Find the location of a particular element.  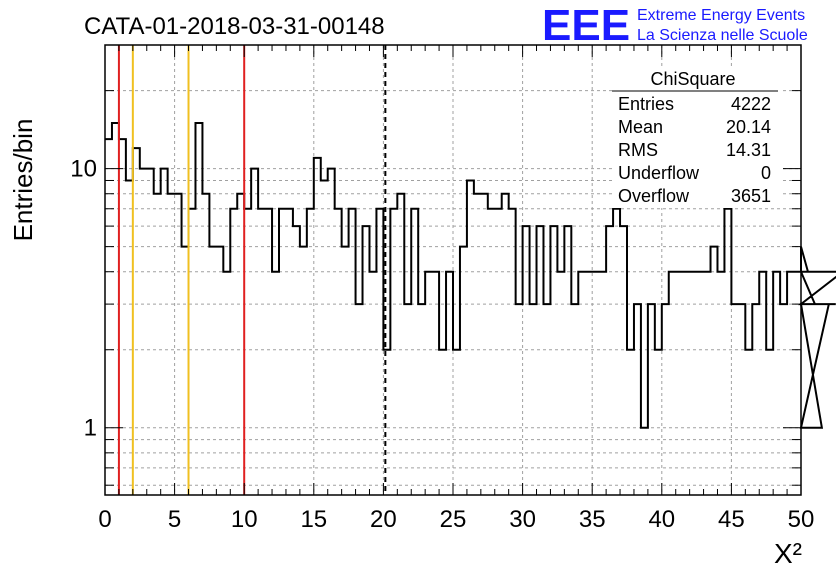

stats-row-label: Mean is located at coordinates (640, 127).